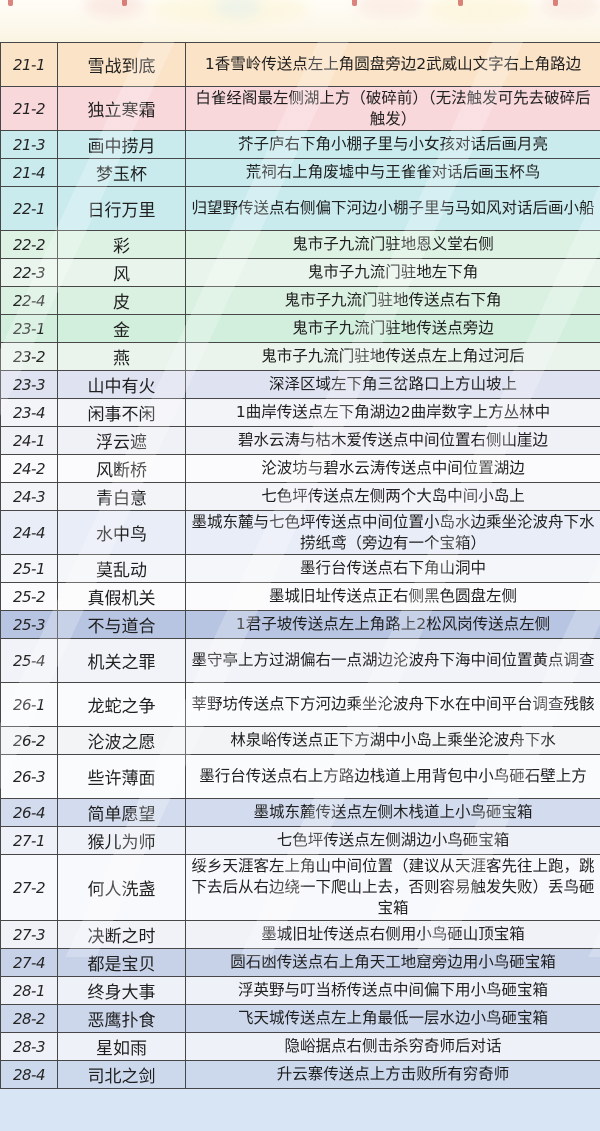 Image resolution: width=600 pixels, height=1131 pixels. Describe the element at coordinates (29, 1019) in the screenshot. I see `row-id-cell: 28-2` at that location.